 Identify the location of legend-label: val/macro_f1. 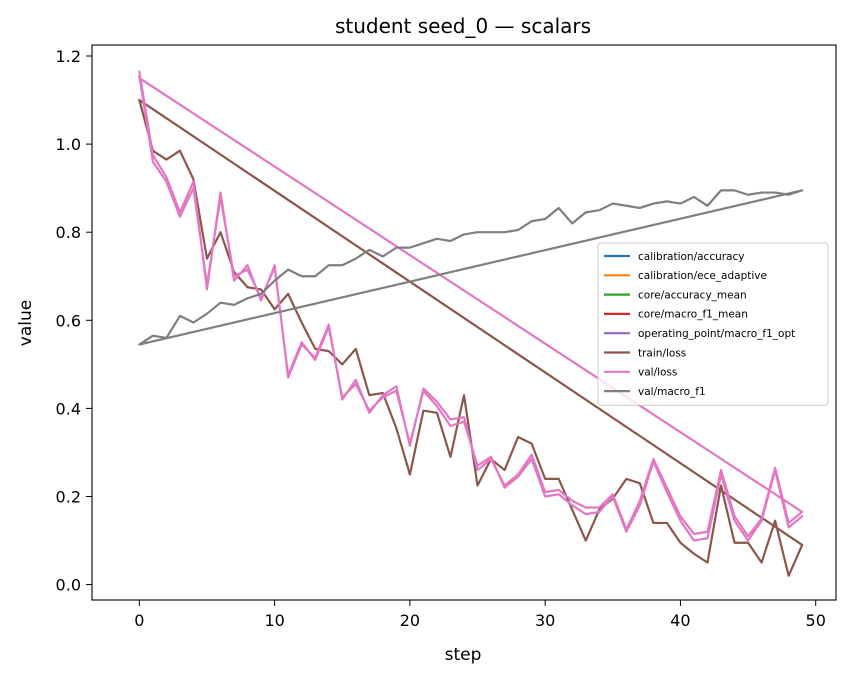
(672, 392).